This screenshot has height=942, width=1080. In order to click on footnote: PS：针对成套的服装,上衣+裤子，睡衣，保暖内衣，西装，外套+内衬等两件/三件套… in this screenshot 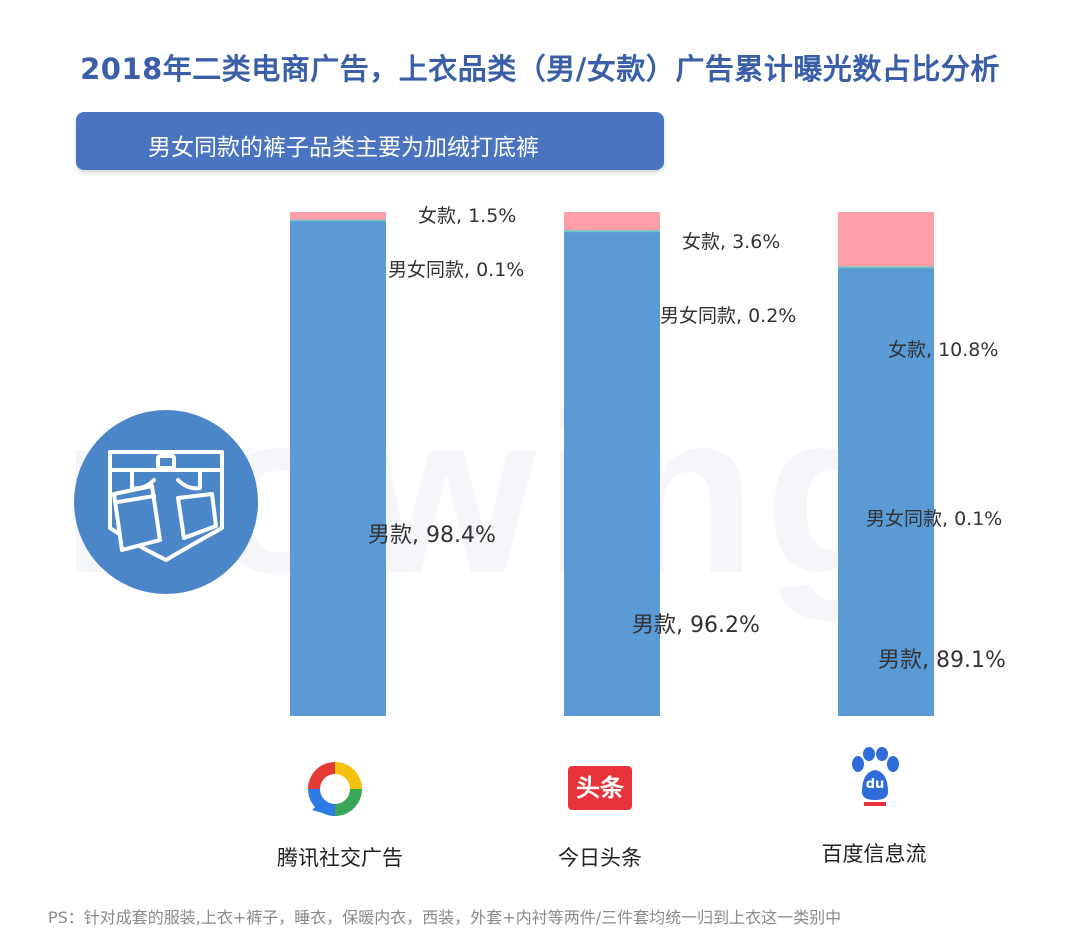, I will do `click(445, 917)`.